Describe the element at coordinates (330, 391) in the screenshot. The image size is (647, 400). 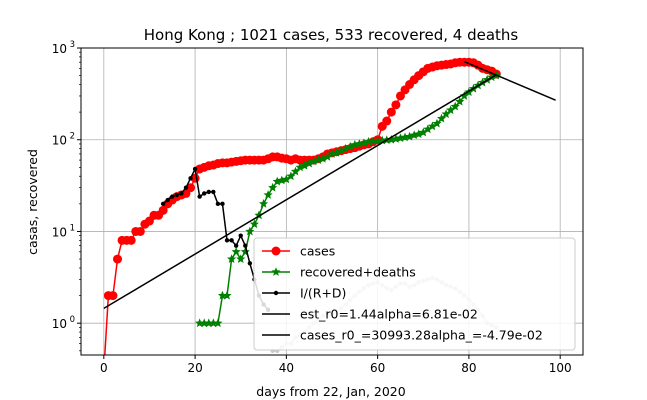
I see `x-axis-label: days from 22, Jan, 2020` at that location.